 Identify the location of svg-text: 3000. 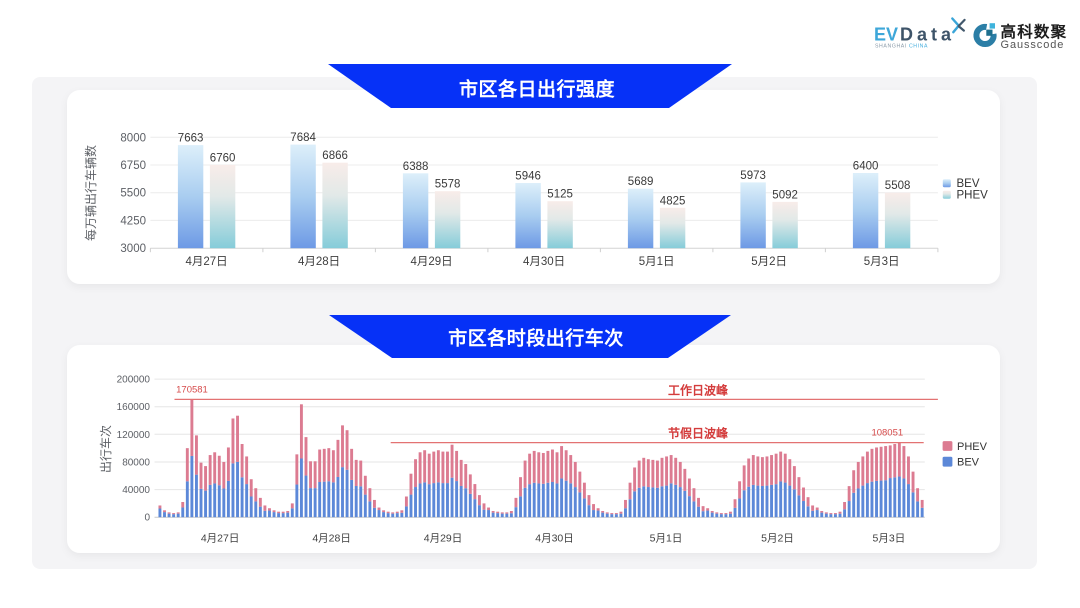
(133, 249).